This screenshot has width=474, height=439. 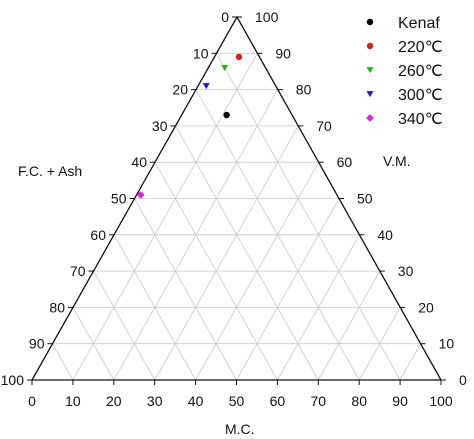 I want to click on bottom-axis-tick-labels: 0 10 20 30 40 50 60 70 80 90 100, so click(x=240, y=401).